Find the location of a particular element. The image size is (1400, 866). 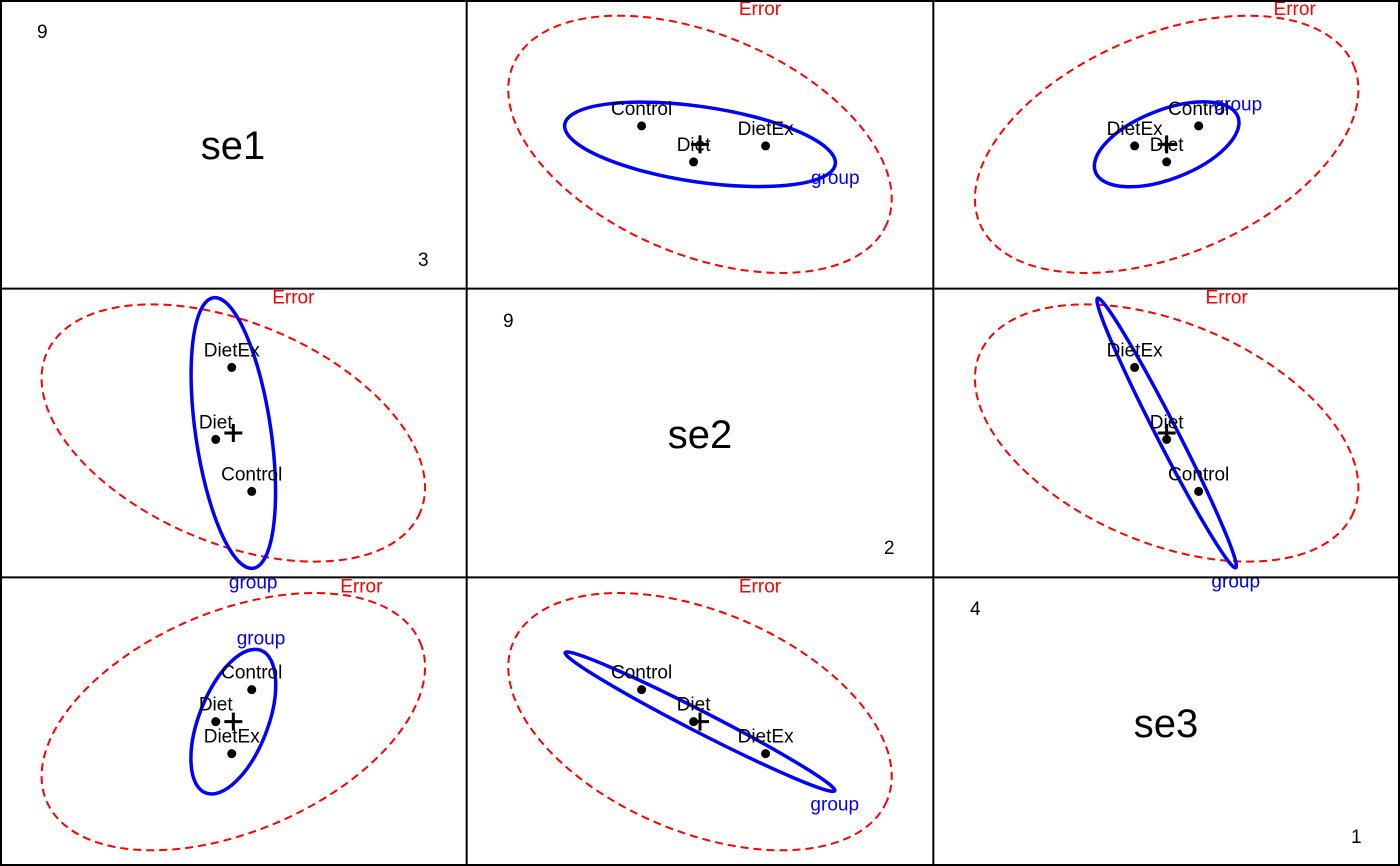

diag-var-se2: se2 is located at coordinates (700, 435).